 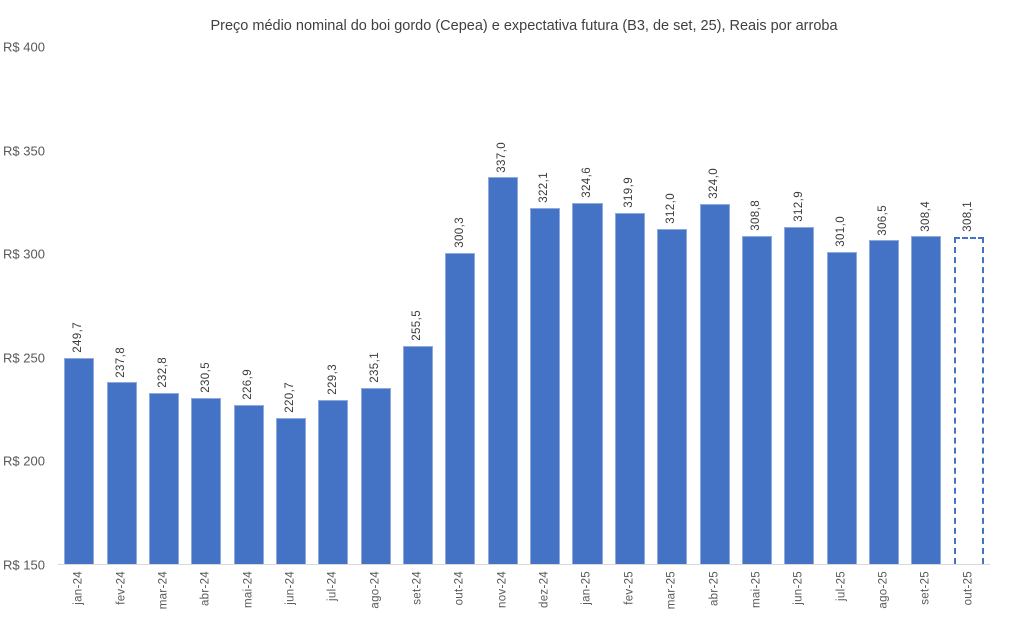 What do you see at coordinates (78, 588) in the screenshot?
I see `x-axis-label: jan-24` at bounding box center [78, 588].